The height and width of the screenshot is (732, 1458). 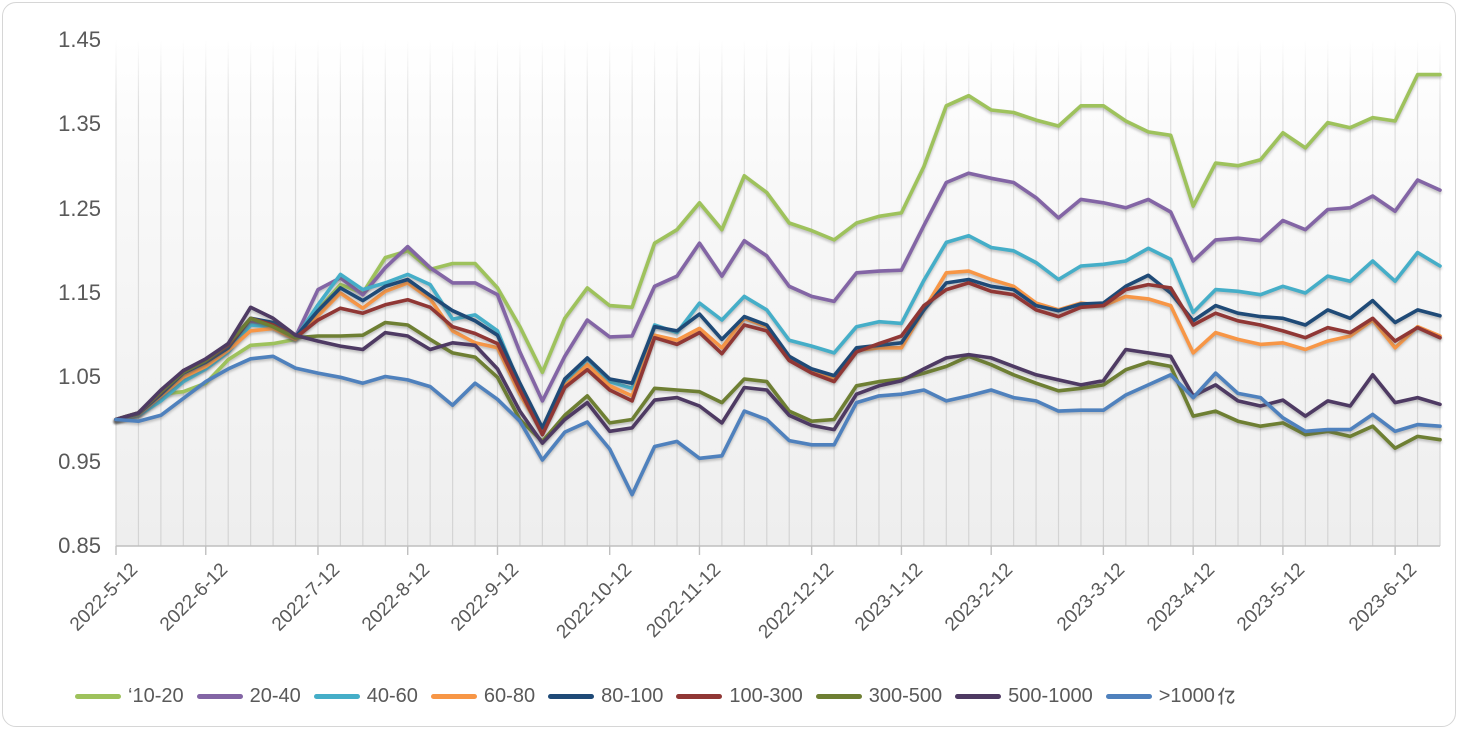 What do you see at coordinates (79, 208) in the screenshot?
I see `y-axis-label: 1.25` at bounding box center [79, 208].